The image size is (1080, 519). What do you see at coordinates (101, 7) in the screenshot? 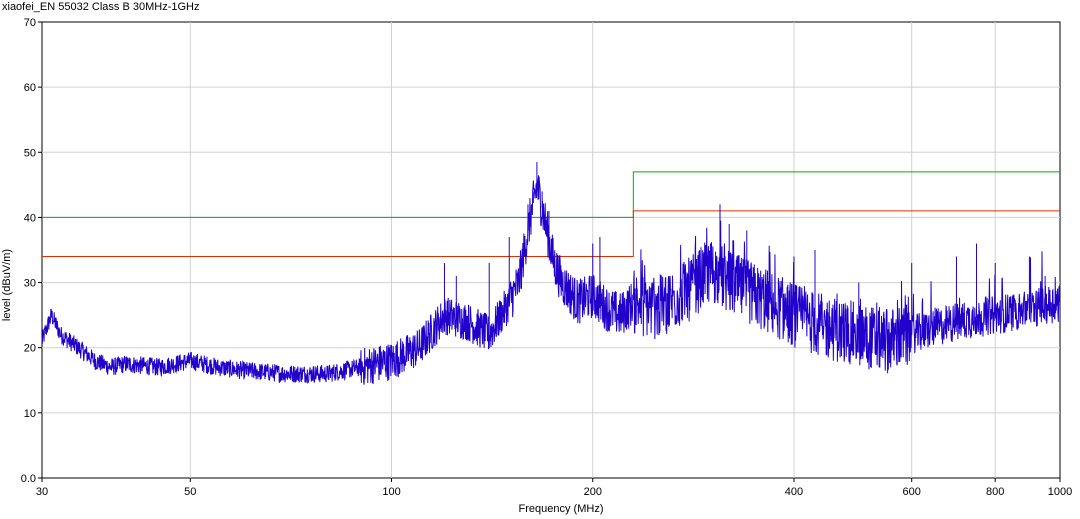
I see `chart-title: xiaofei_EN 55032 Class B 30MHz-1GHz` at bounding box center [101, 7].